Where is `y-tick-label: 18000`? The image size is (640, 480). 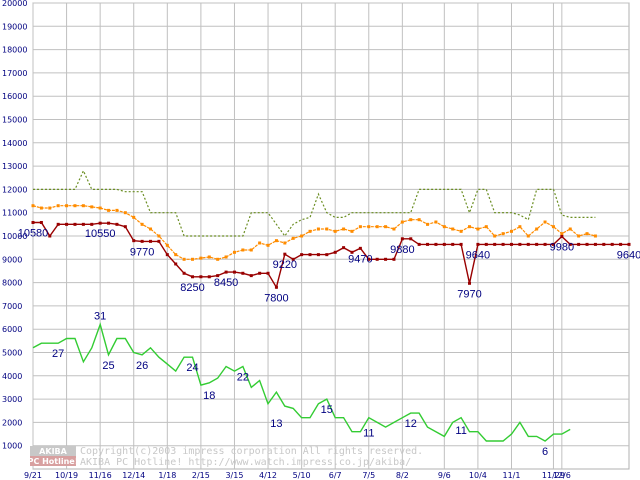 y-tick-label: 18000 is located at coordinates (14, 50).